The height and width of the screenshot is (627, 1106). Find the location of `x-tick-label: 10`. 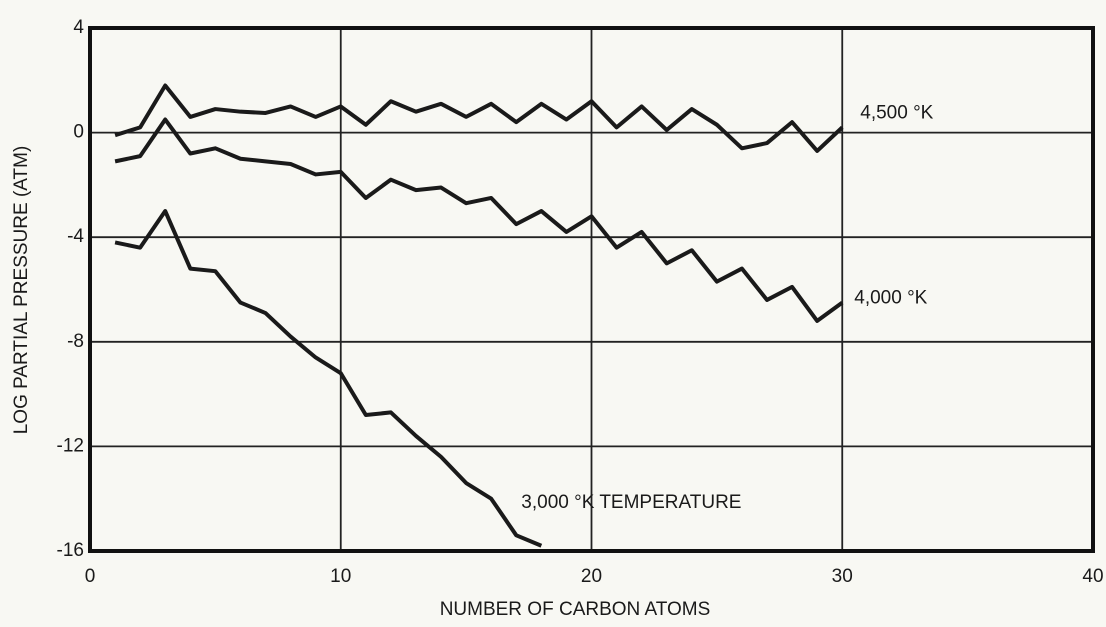

x-tick-label: 10 is located at coordinates (340, 576).